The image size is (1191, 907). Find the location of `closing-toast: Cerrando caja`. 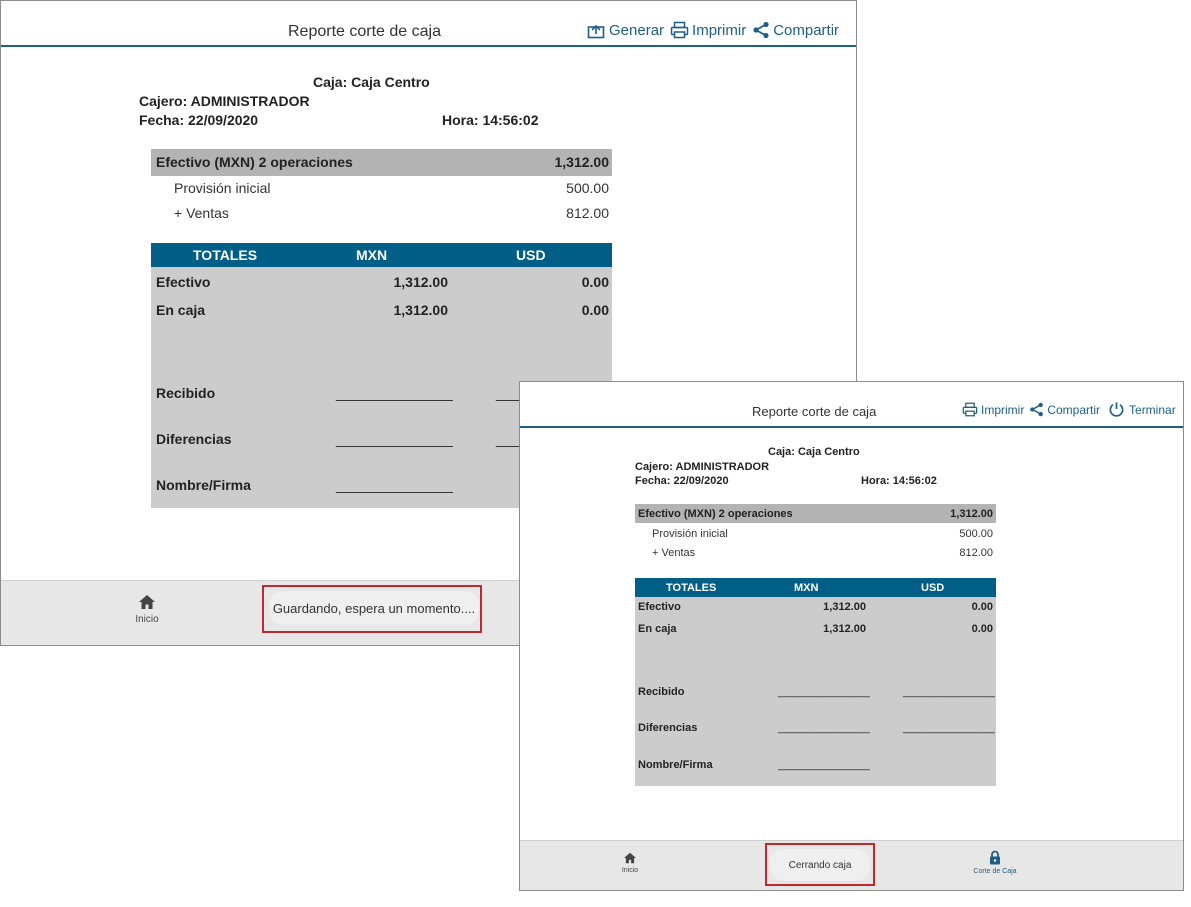

closing-toast: Cerrando caja is located at coordinates (820, 865).